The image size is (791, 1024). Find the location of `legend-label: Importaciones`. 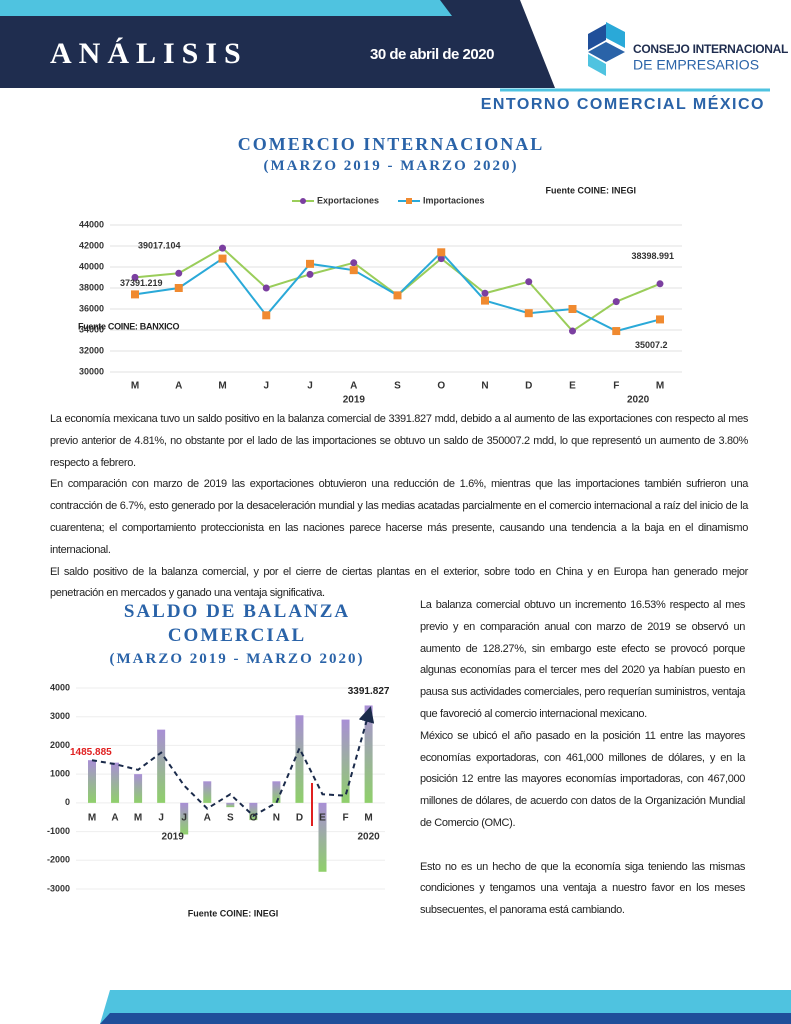

legend-label: Importaciones is located at coordinates (454, 200).